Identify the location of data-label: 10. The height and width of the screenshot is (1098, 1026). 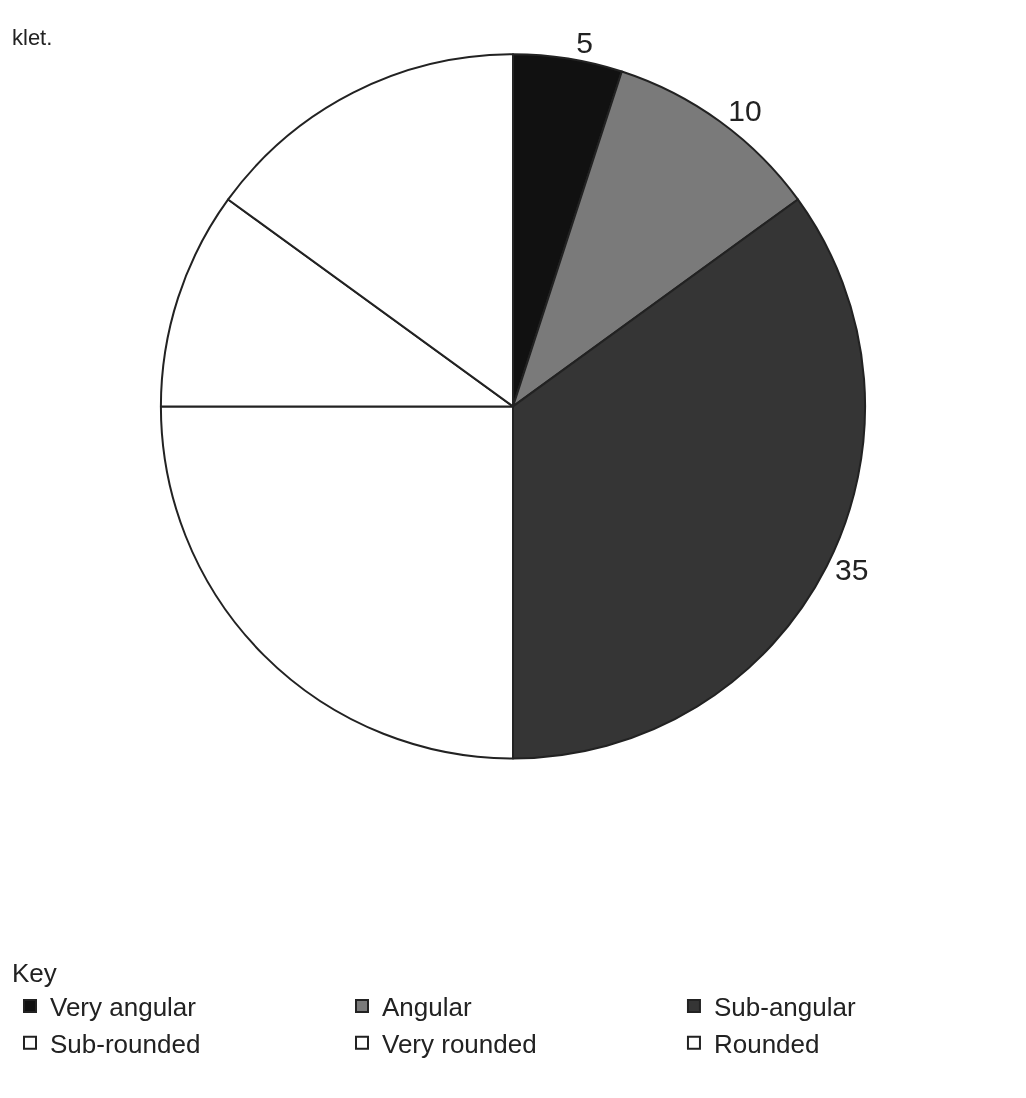
(745, 111).